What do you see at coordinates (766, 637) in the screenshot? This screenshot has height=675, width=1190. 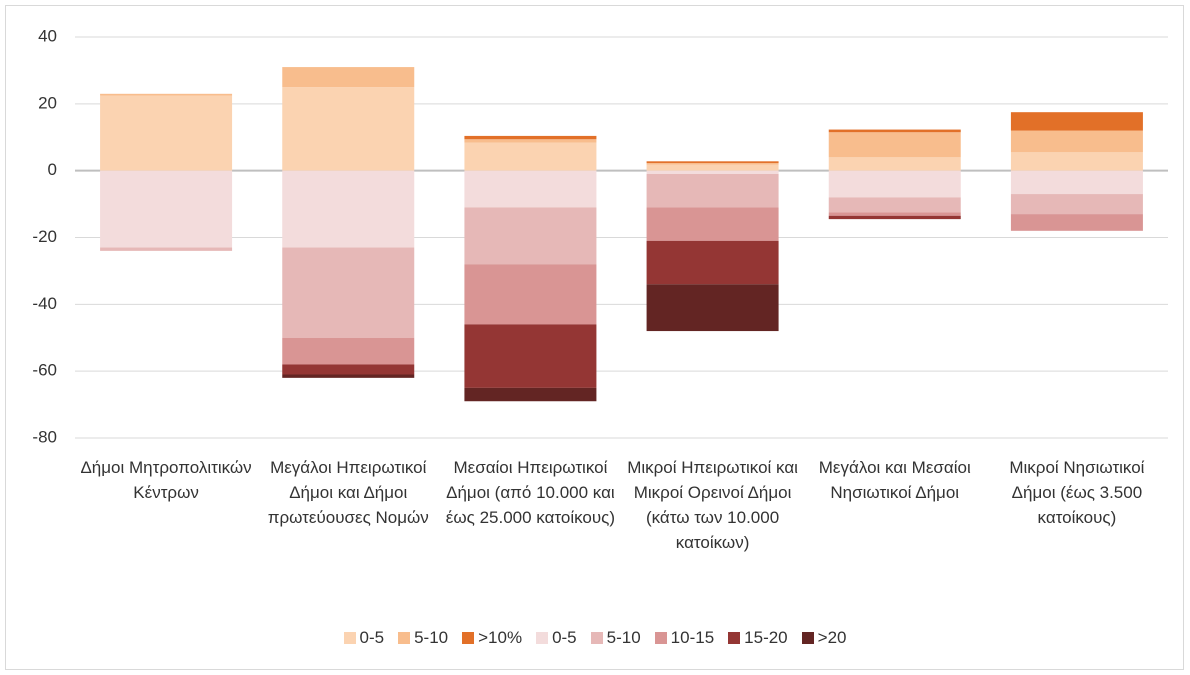 I see `legend-label: 15-20` at bounding box center [766, 637].